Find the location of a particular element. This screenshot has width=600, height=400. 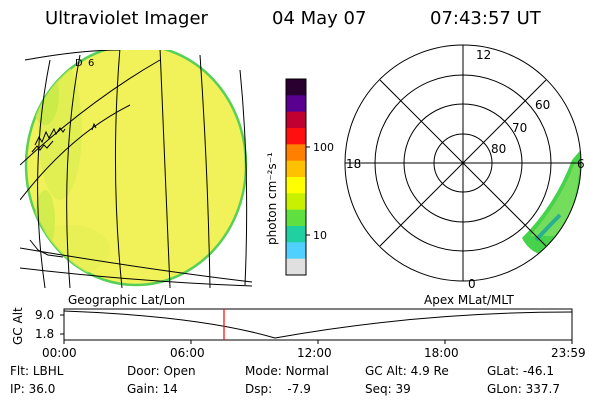

timeline-right-label: Apex MLat/MLT is located at coordinates (469, 300).